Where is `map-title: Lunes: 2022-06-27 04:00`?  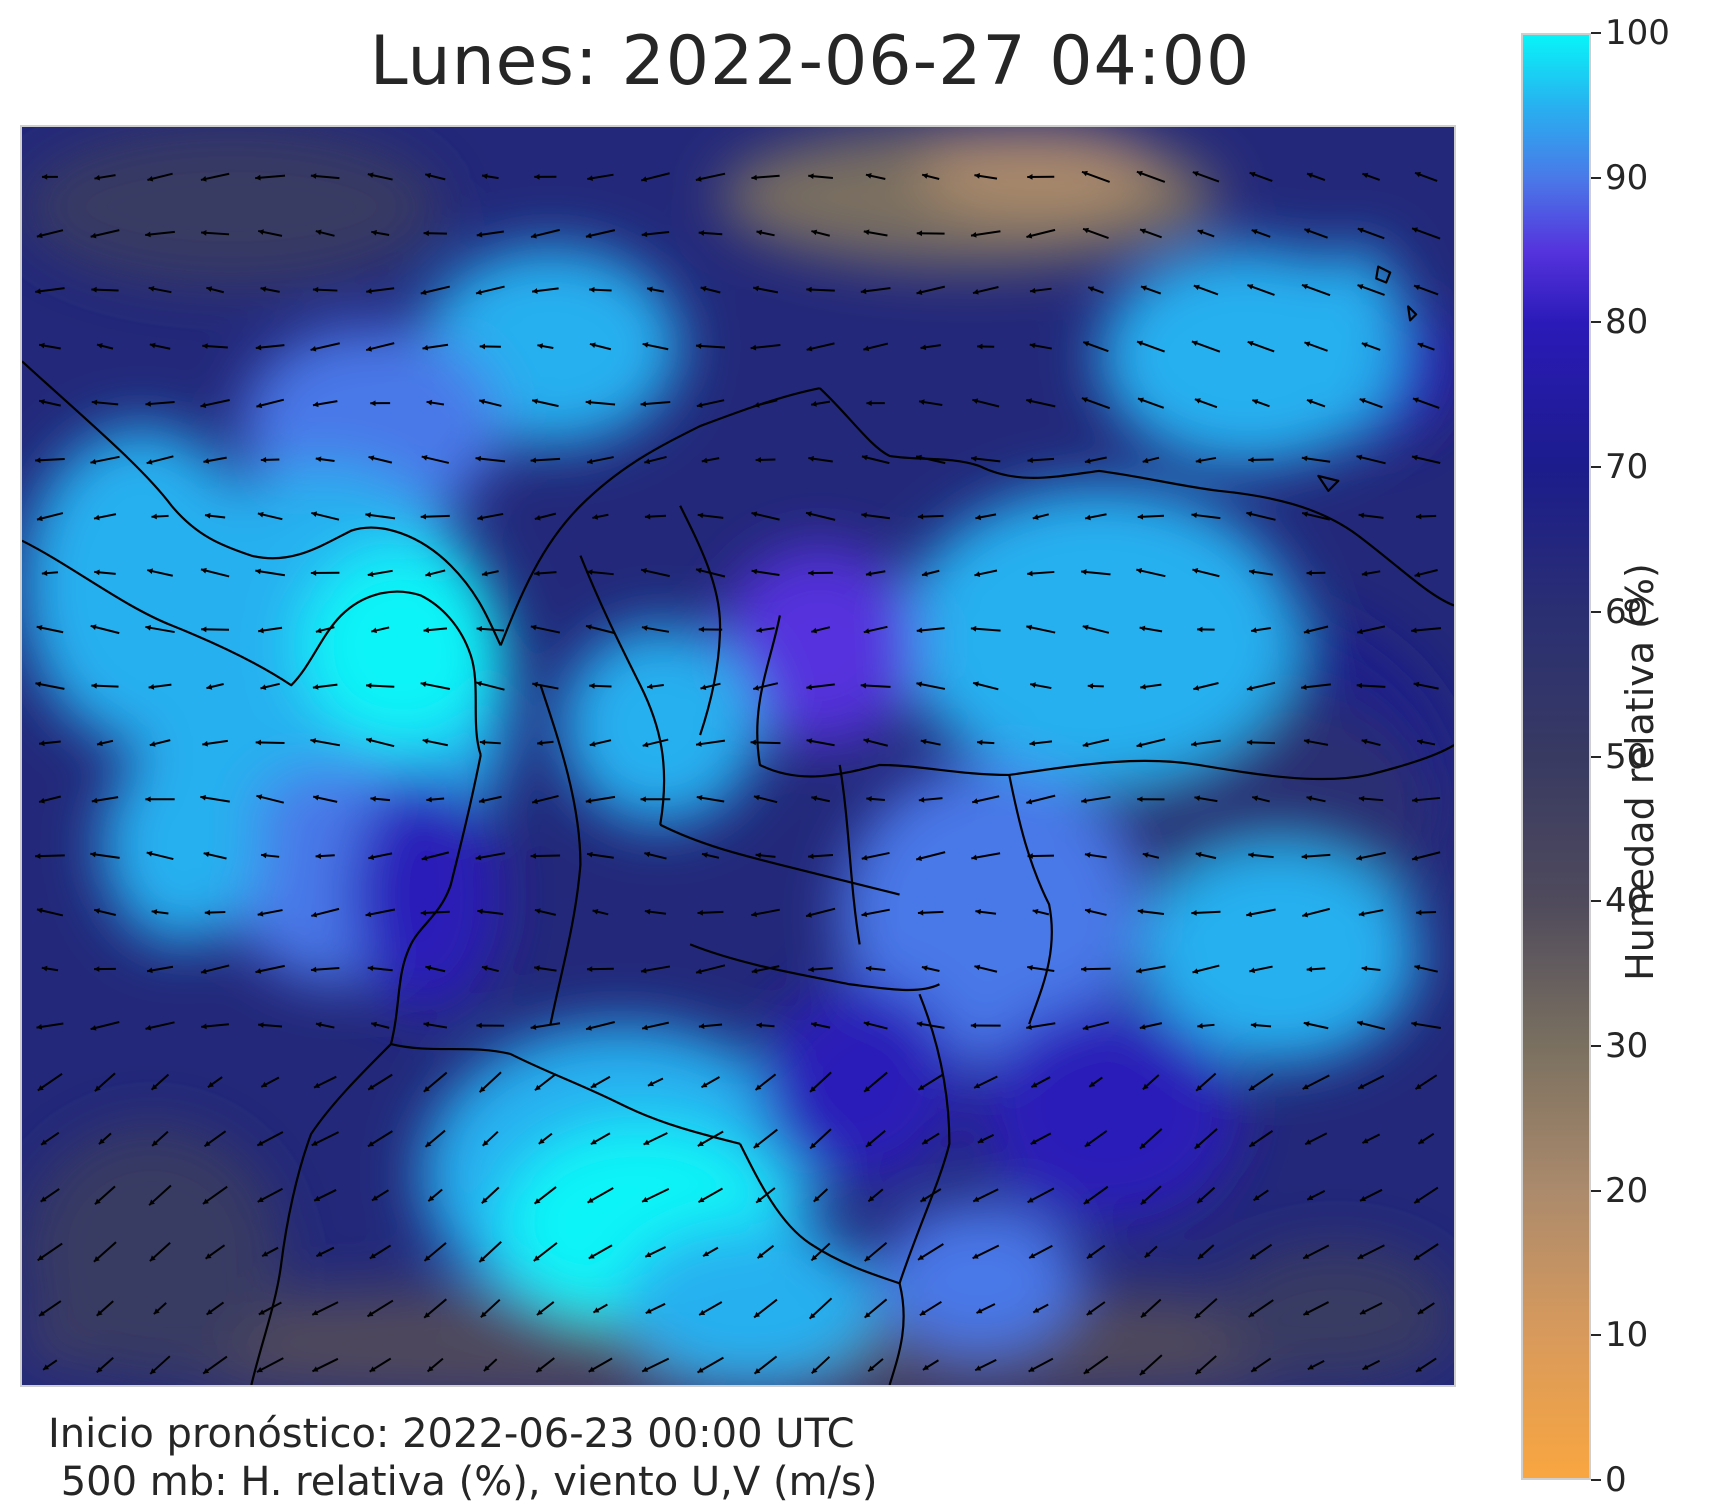 map-title: Lunes: 2022-06-27 04:00 is located at coordinates (810, 61).